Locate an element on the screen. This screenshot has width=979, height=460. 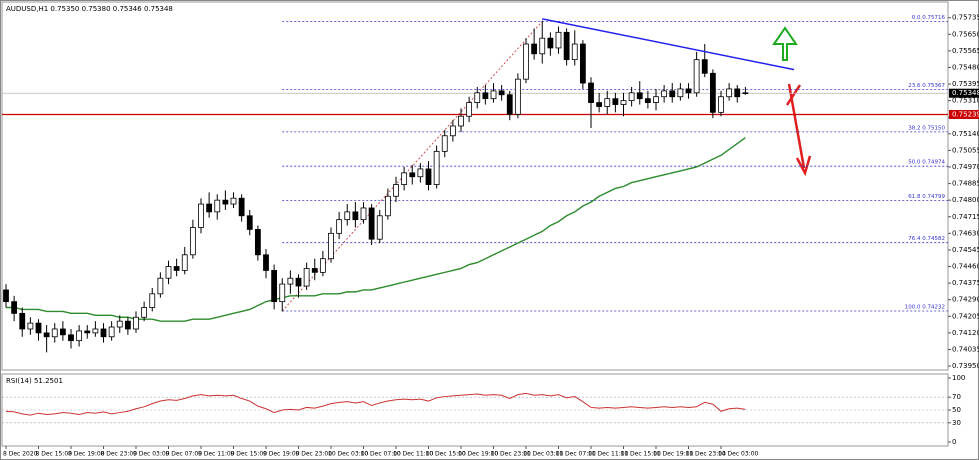
fib-label: 38.2 0.75150 is located at coordinates (926, 128).